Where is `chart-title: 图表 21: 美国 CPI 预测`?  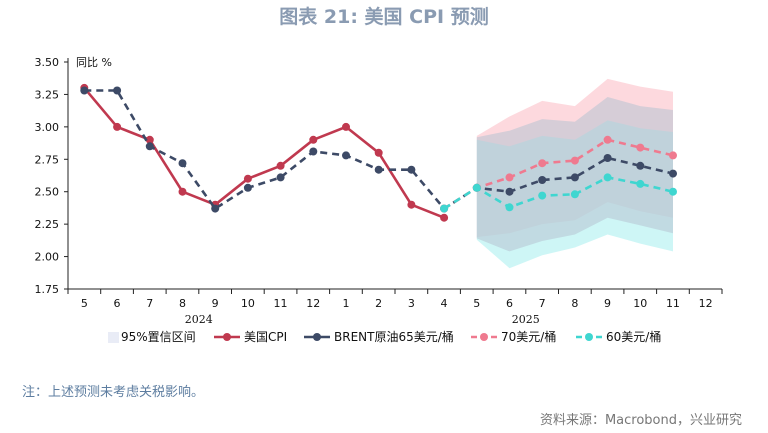 chart-title: 图表 21: 美国 CPI 预测 is located at coordinates (384, 17).